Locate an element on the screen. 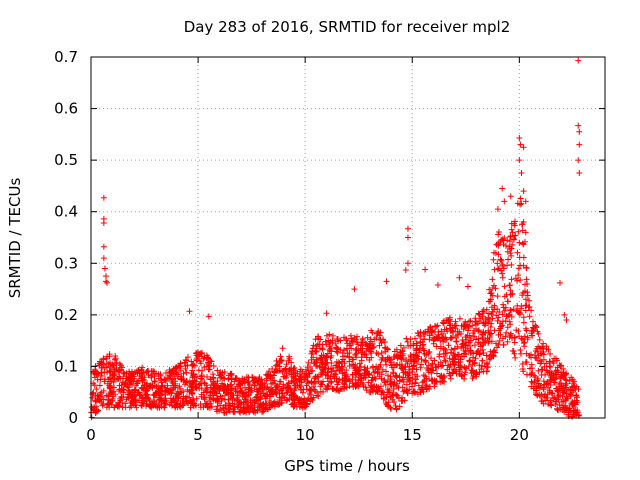 The image size is (640, 480). x-tick-label: 5 is located at coordinates (198, 435).